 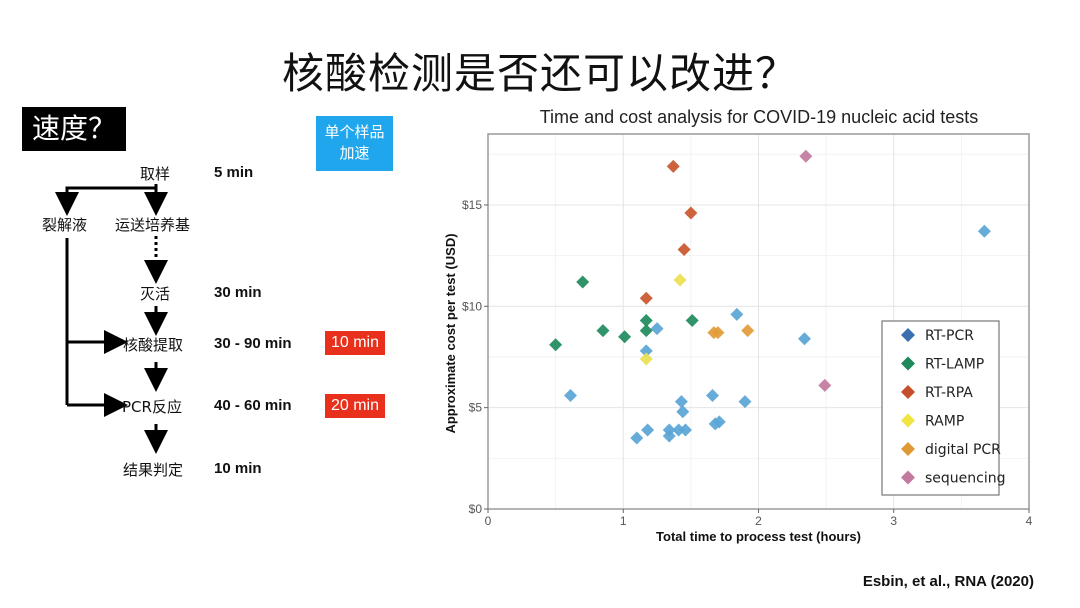 What do you see at coordinates (74, 129) in the screenshot?
I see `speed-badge: 速度？` at bounding box center [74, 129].